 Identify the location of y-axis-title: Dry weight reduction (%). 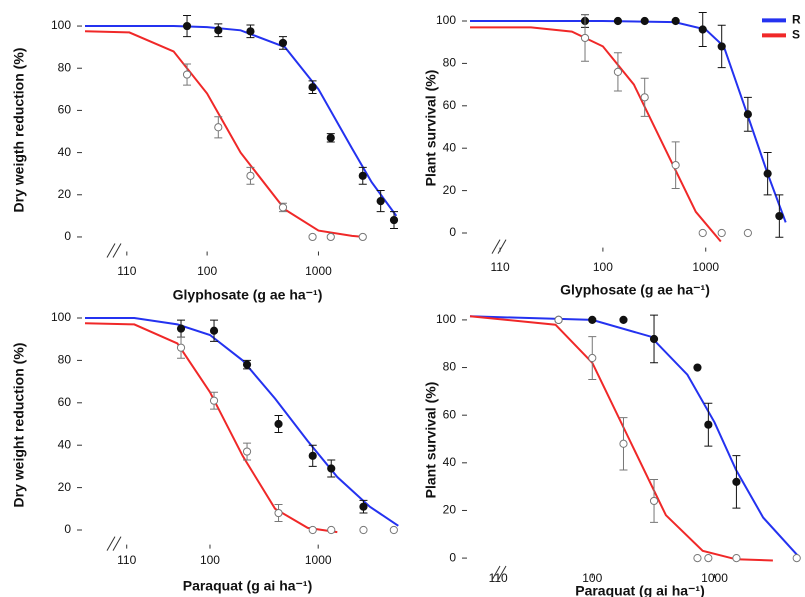
(19, 425).